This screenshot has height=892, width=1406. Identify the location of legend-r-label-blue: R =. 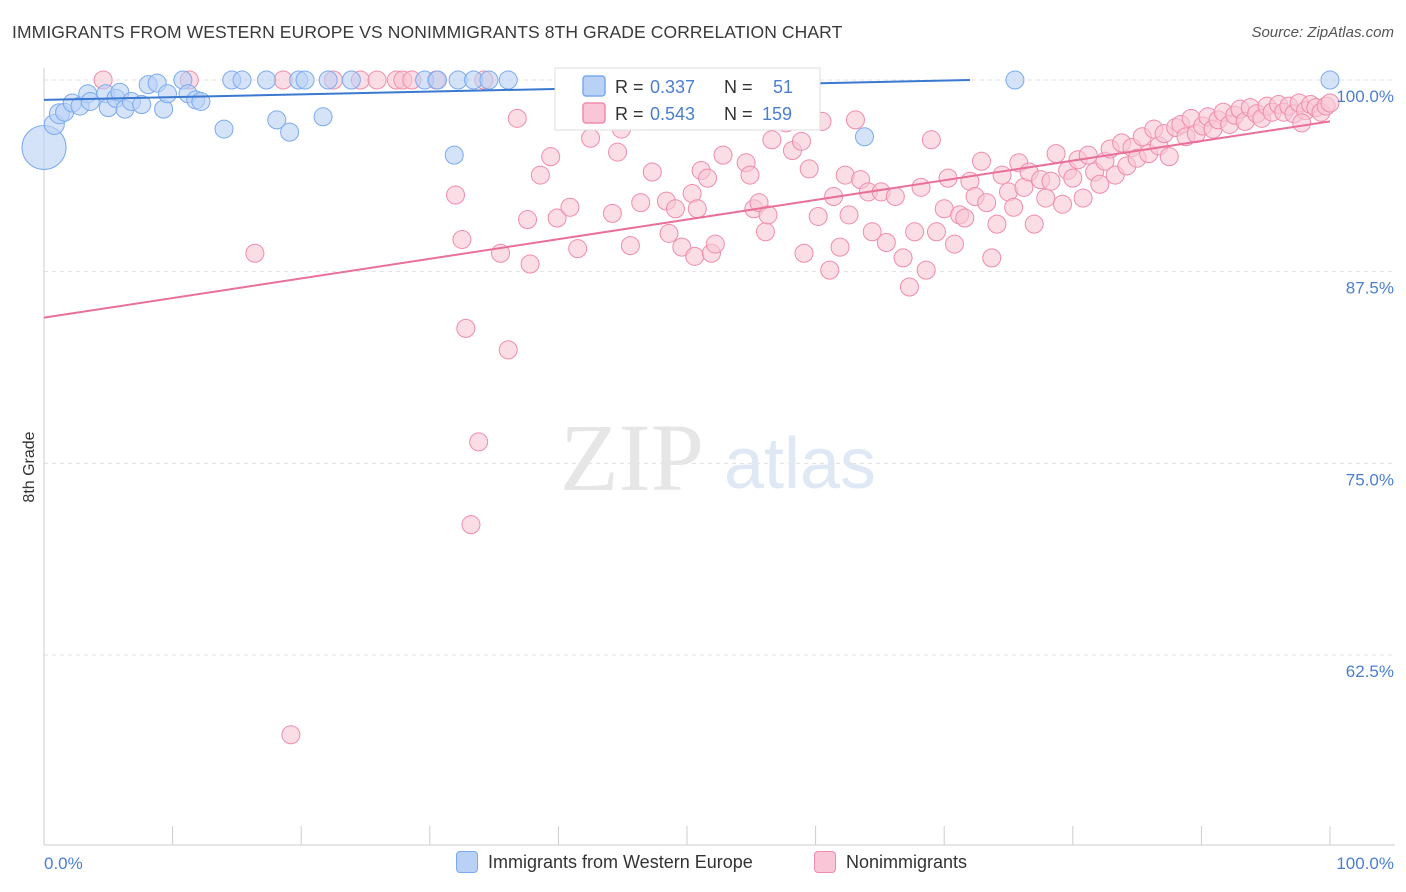
(629, 87).